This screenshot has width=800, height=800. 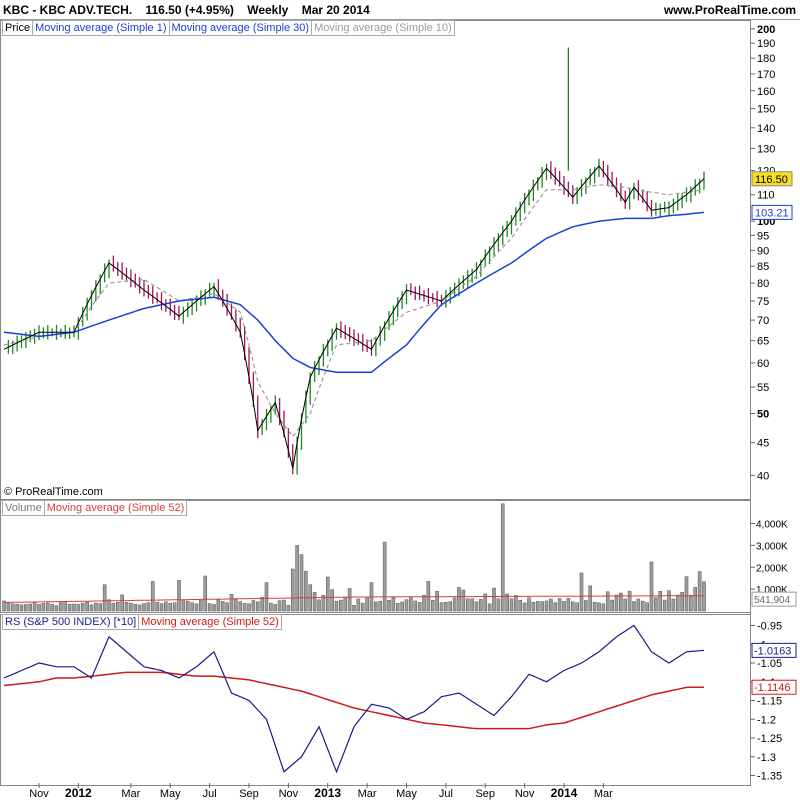 I want to click on xaxis-label: 2013, so click(x=327, y=793).